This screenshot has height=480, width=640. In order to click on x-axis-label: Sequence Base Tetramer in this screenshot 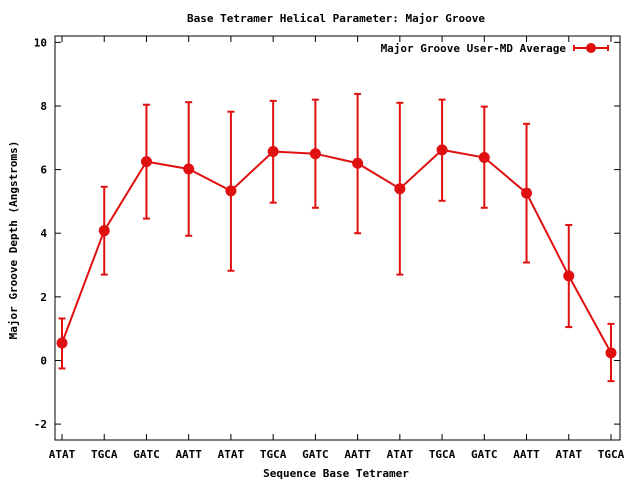, I will do `click(336, 473)`.